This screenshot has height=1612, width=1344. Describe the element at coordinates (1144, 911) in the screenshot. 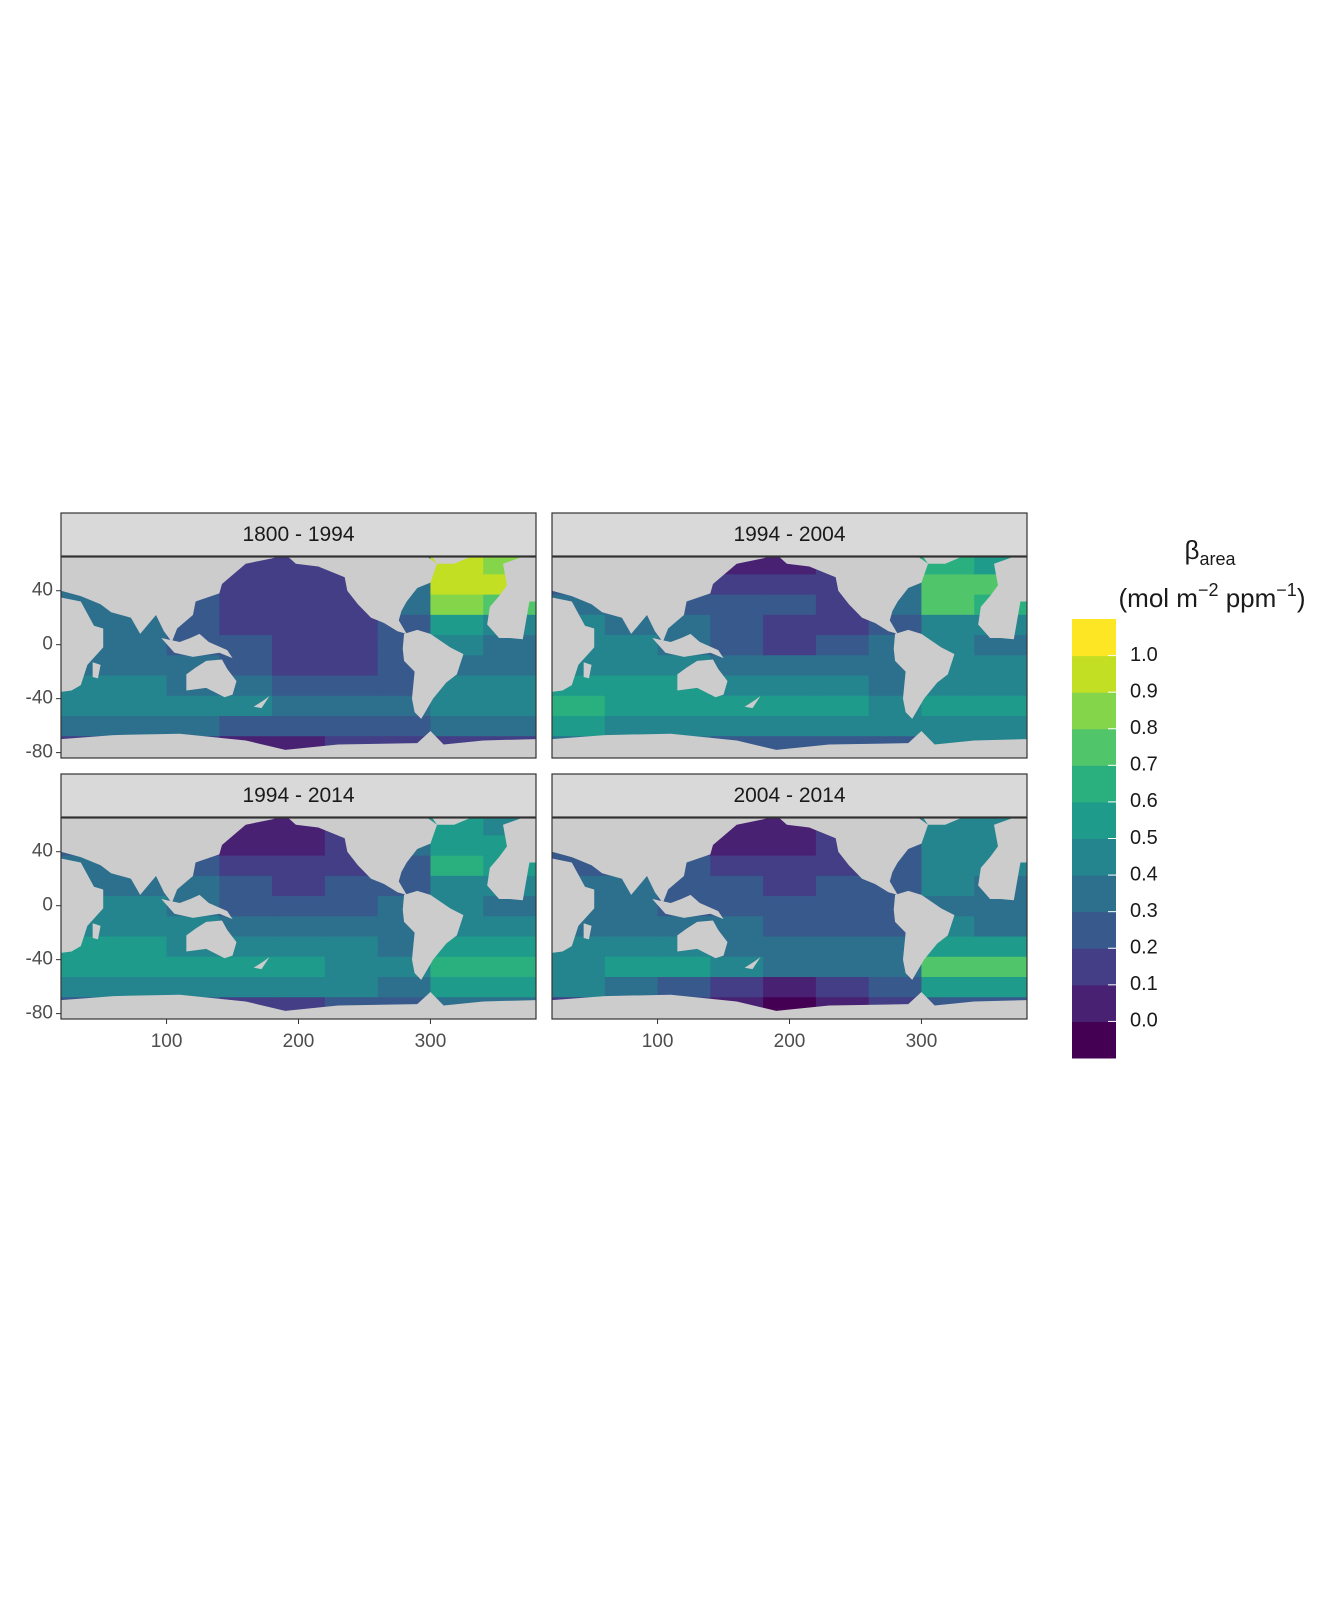

I see `legend-tick-label: 0.3` at that location.